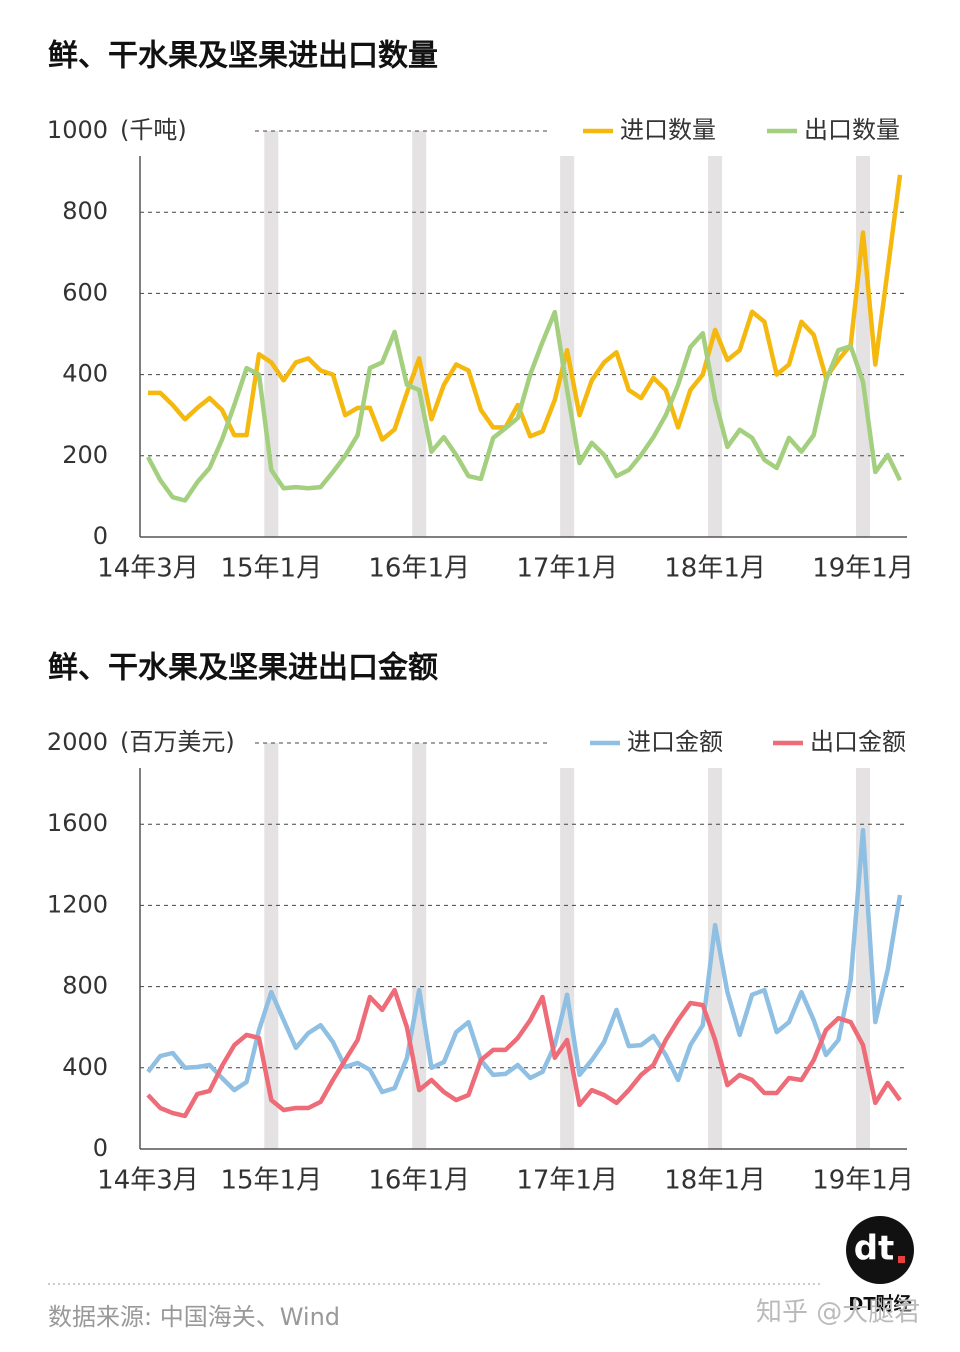 The image size is (960, 1352). I want to click on y-tick-label: 200, so click(85, 455).